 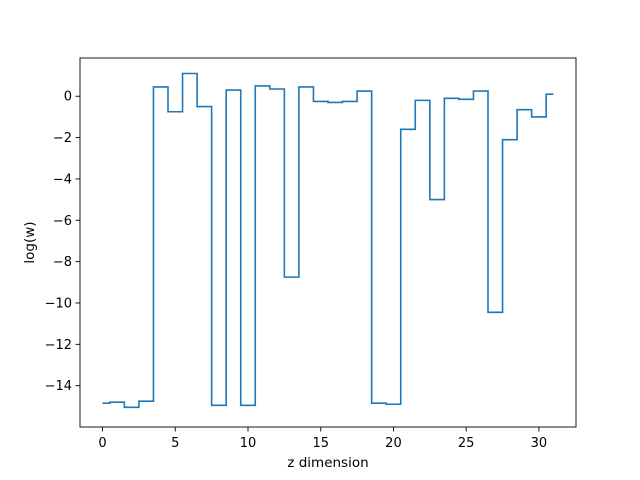 What do you see at coordinates (68, 97) in the screenshot?
I see `y-tick-label: 0` at bounding box center [68, 97].